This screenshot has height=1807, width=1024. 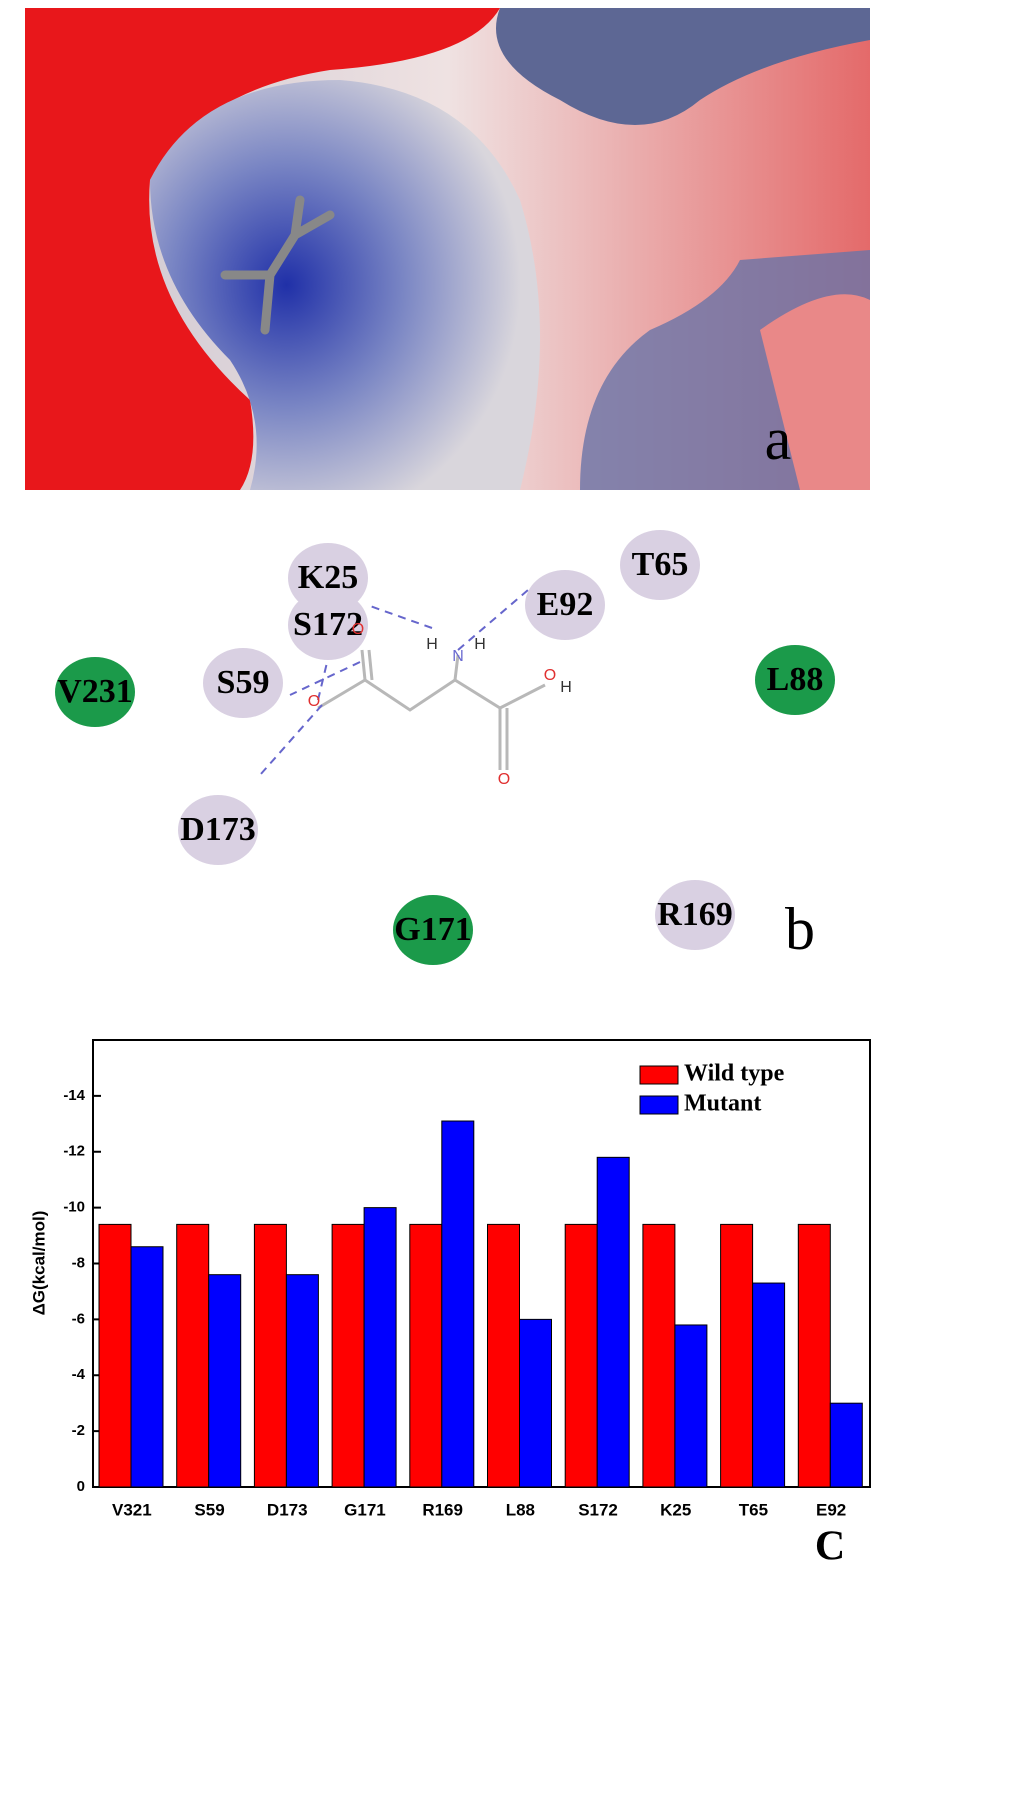 I want to click on y-tick-label: 0, so click(x=81, y=1486).